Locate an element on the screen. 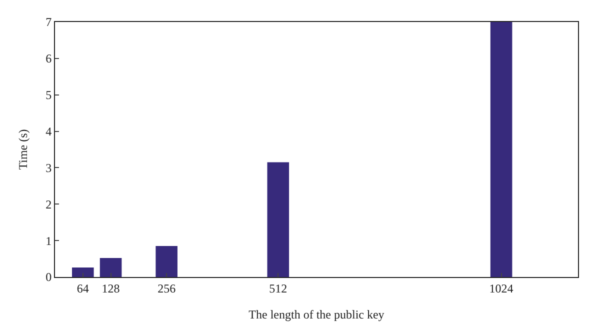 This screenshot has width=600, height=331. y-tick-label: 0 is located at coordinates (49, 277).